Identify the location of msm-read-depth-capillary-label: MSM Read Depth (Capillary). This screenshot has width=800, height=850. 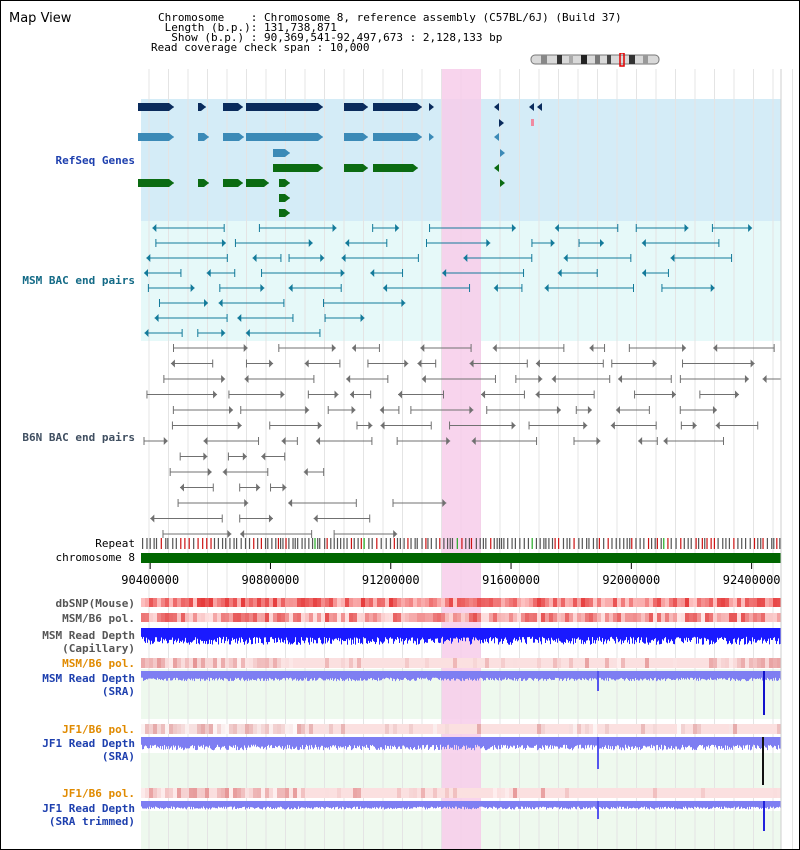
(68, 642).